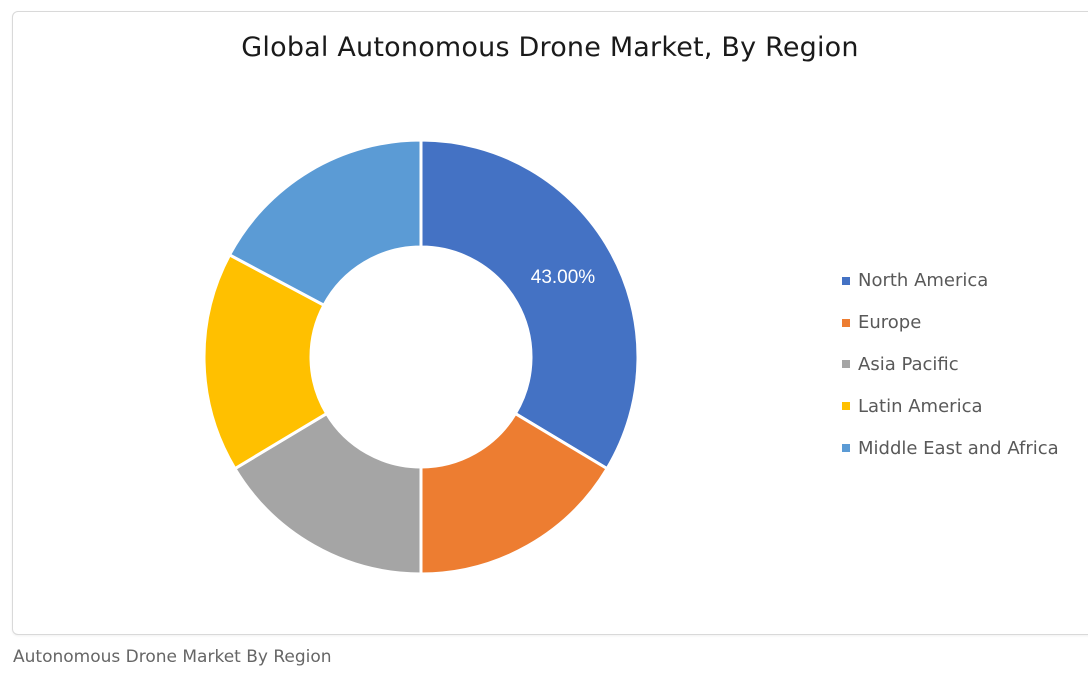 The height and width of the screenshot is (676, 1088). I want to click on figure-caption: Autonomous Drone Market By Region, so click(172, 657).